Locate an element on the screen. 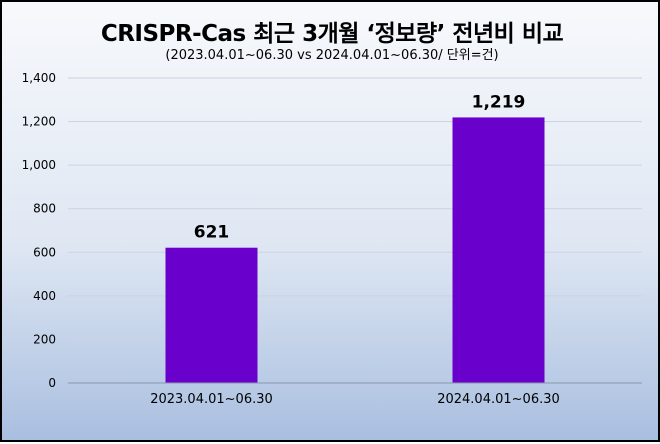 This screenshot has width=660, height=444. x-tick-label: 2024.04.01~06.30 is located at coordinates (498, 399).